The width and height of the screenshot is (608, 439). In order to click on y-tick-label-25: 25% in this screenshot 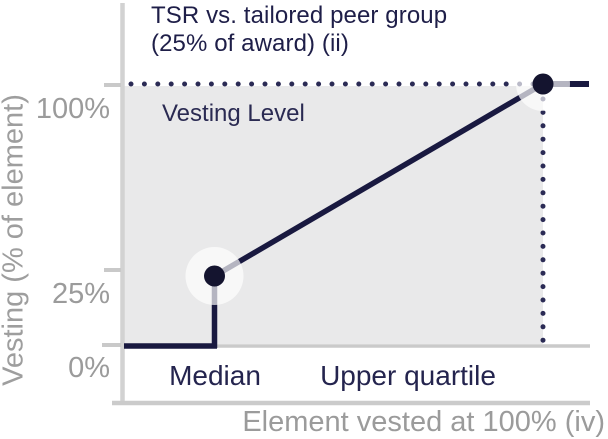, I will do `click(80, 294)`.